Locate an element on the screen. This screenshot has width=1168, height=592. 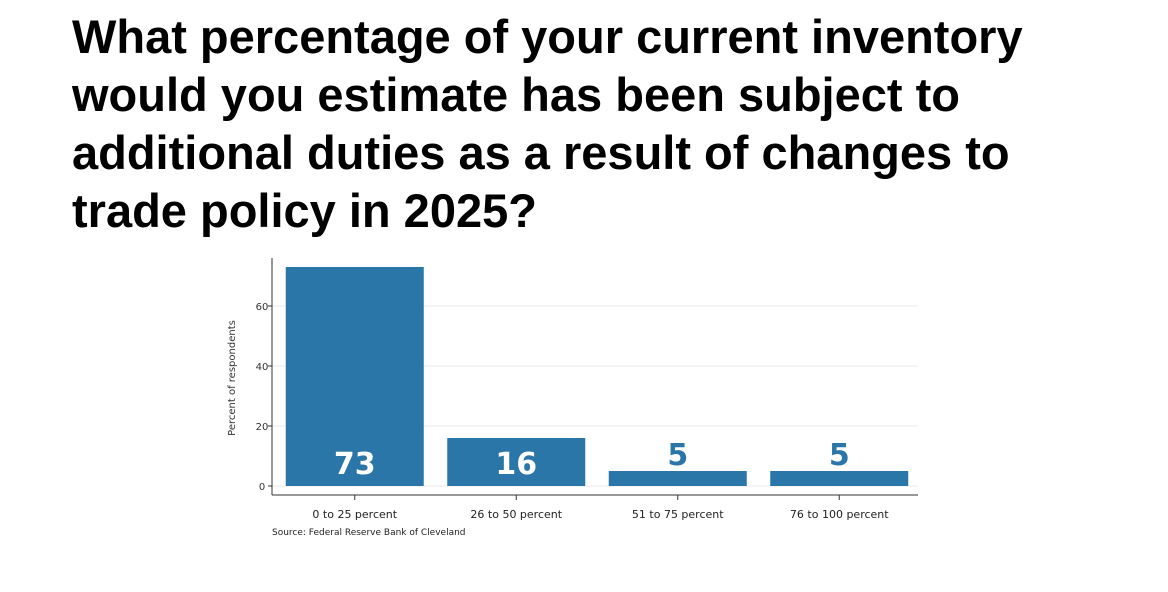
x-tick-label: 76 to 100 percent is located at coordinates (839, 514).